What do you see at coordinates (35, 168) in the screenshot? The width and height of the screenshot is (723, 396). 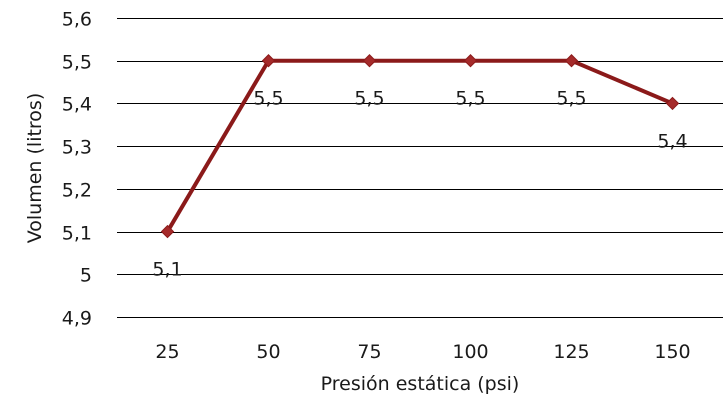 I see `y-axis-title: Volumen (litros)` at bounding box center [35, 168].